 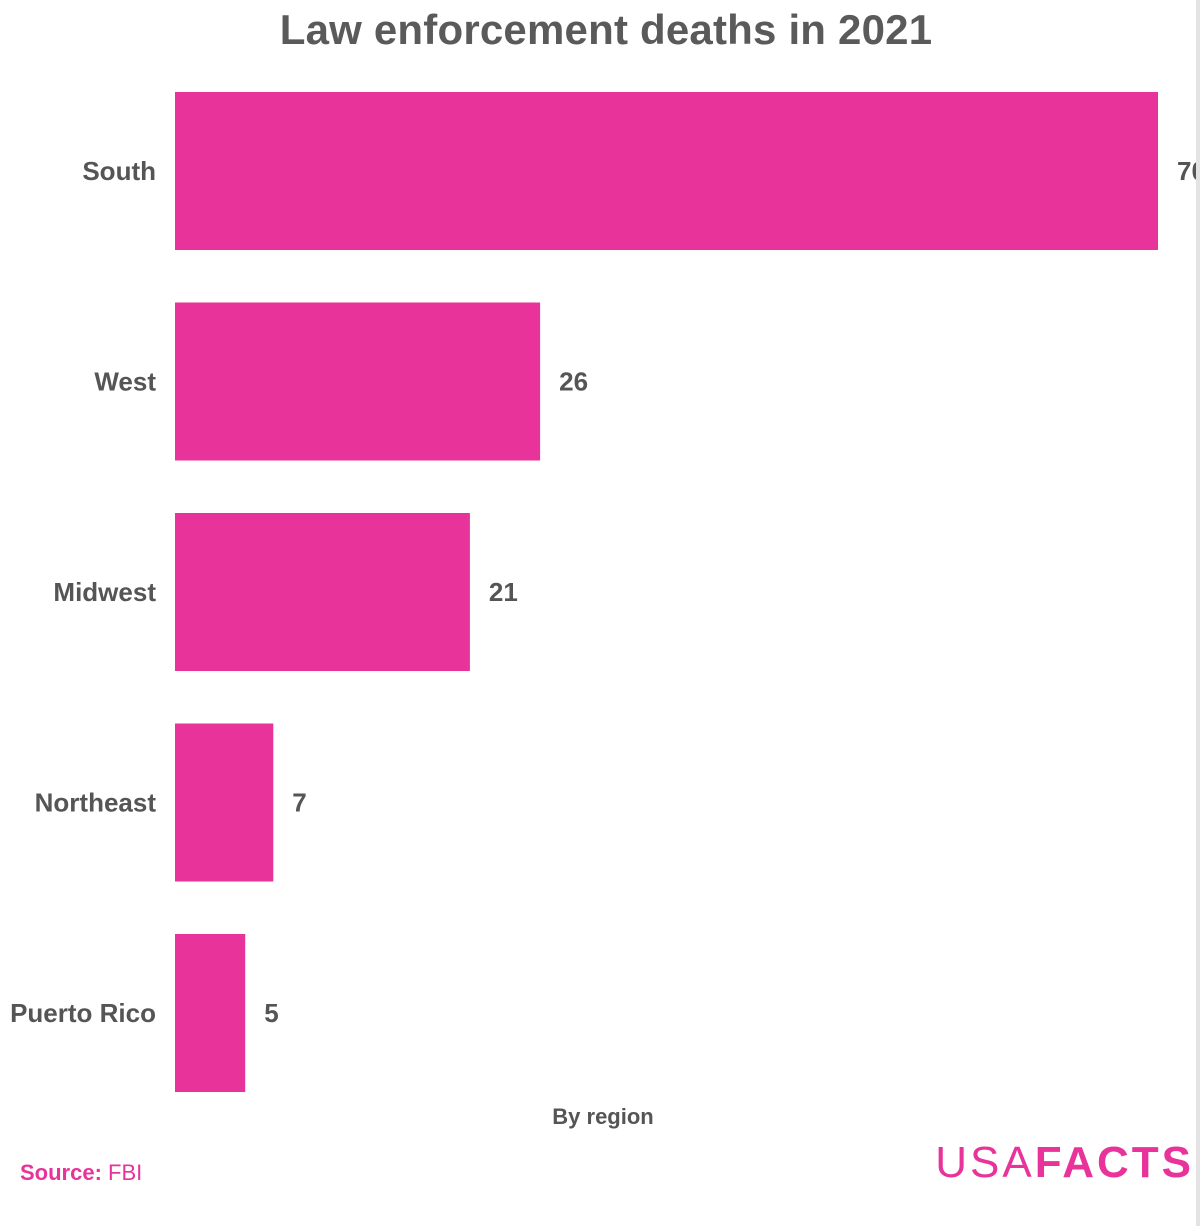 I want to click on source-value: FBI, so click(x=125, y=1172).